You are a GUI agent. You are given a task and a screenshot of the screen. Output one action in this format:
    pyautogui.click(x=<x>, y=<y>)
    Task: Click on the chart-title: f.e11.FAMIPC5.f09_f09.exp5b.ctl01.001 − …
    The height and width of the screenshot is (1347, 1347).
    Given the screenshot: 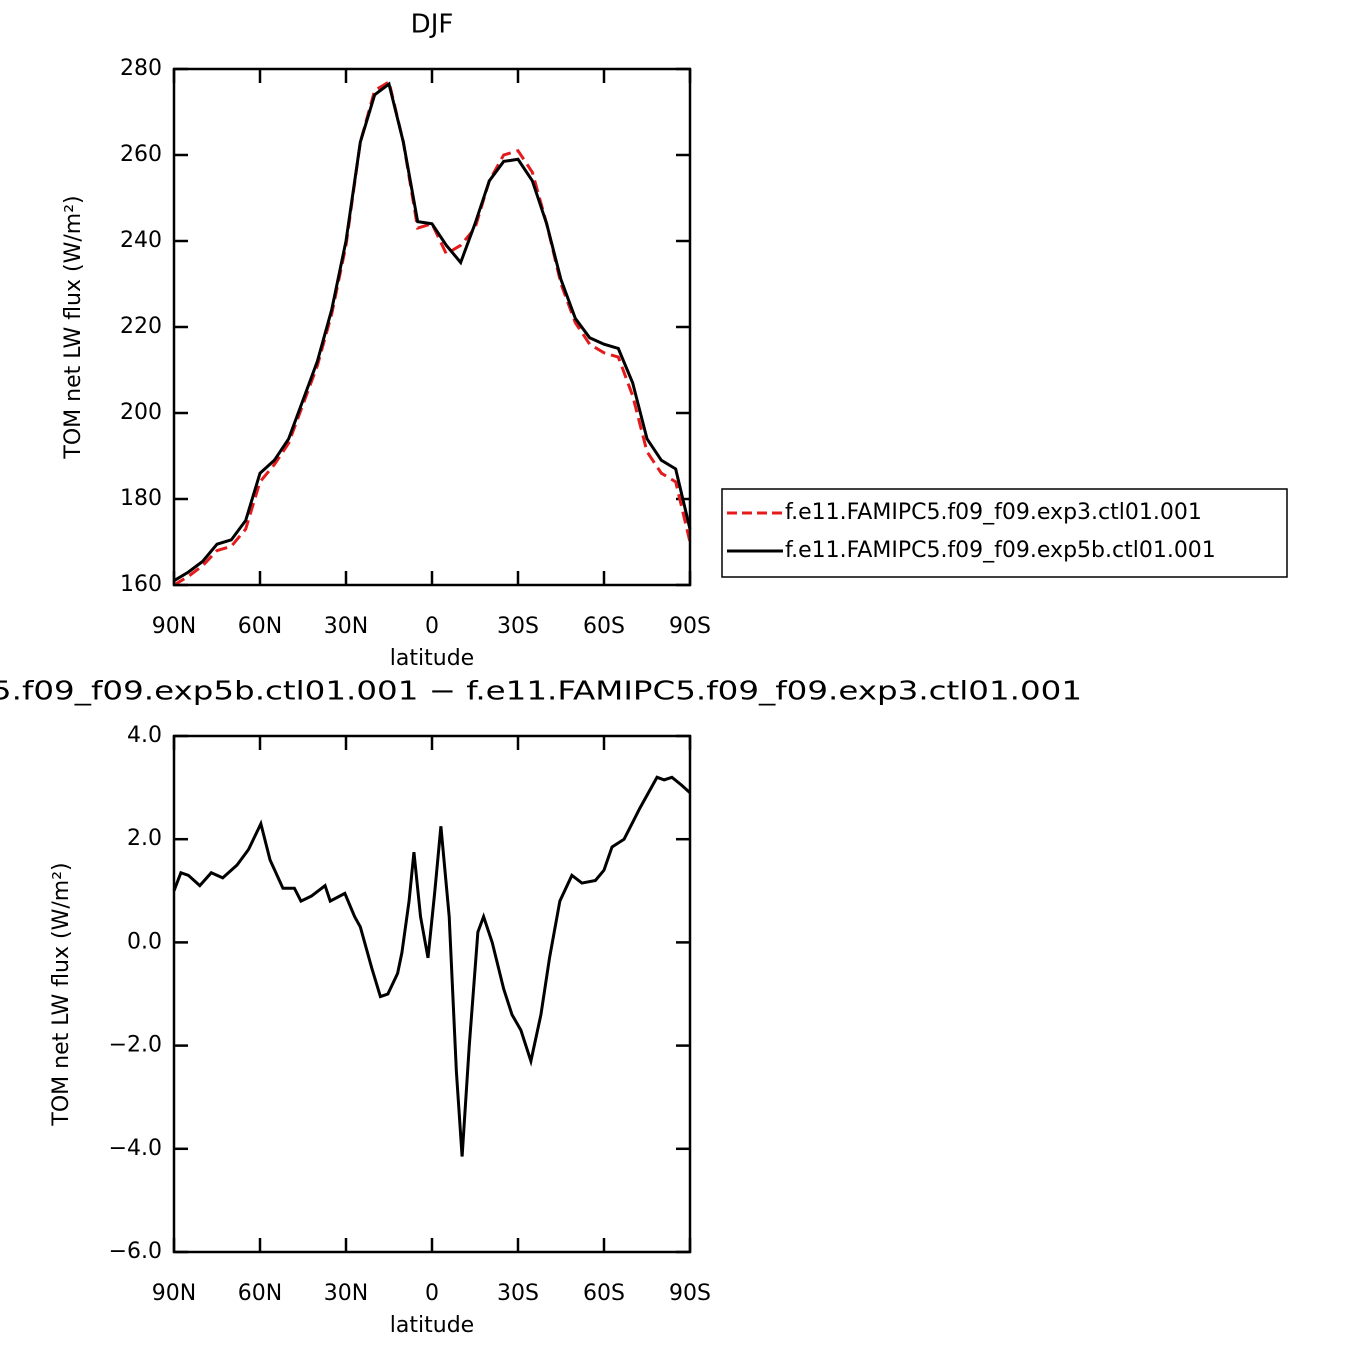 What is the action you would take?
    pyautogui.click(x=541, y=692)
    